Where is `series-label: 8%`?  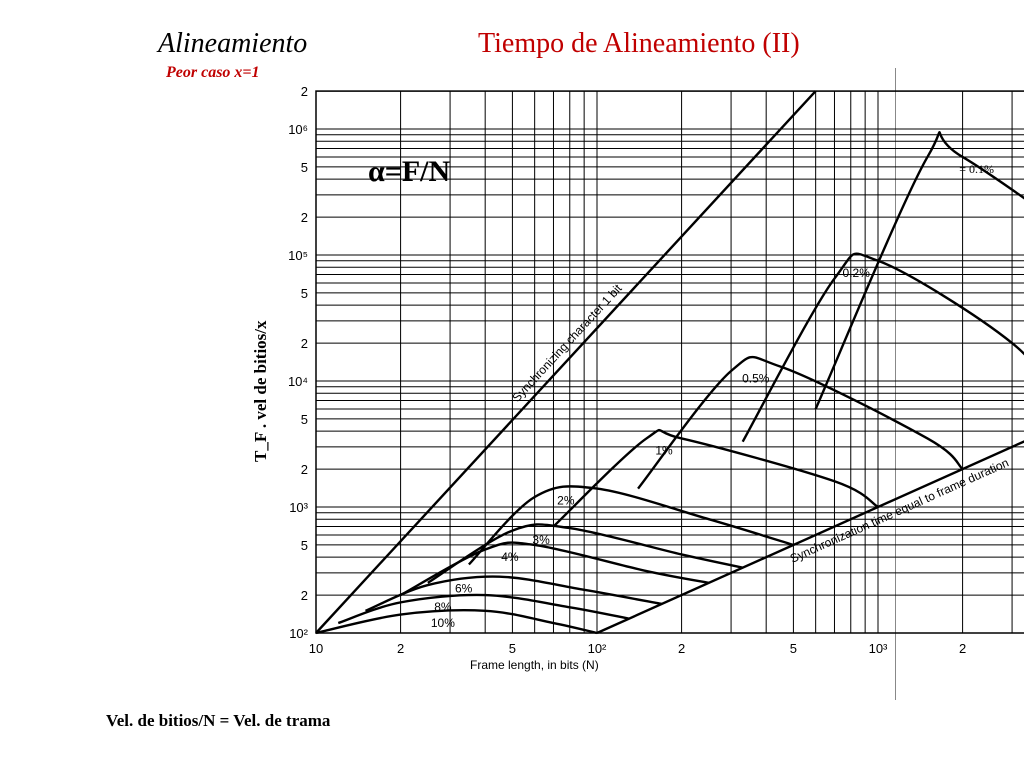 series-label: 8% is located at coordinates (443, 607).